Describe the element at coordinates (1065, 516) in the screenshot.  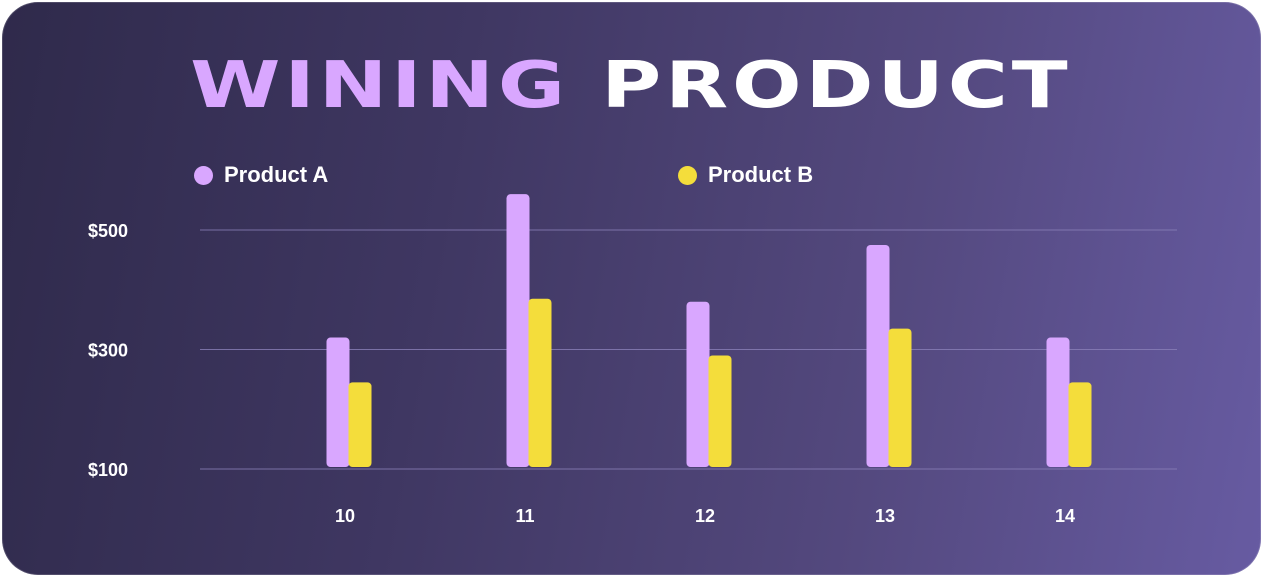
I see `x-tick-label: 14` at that location.